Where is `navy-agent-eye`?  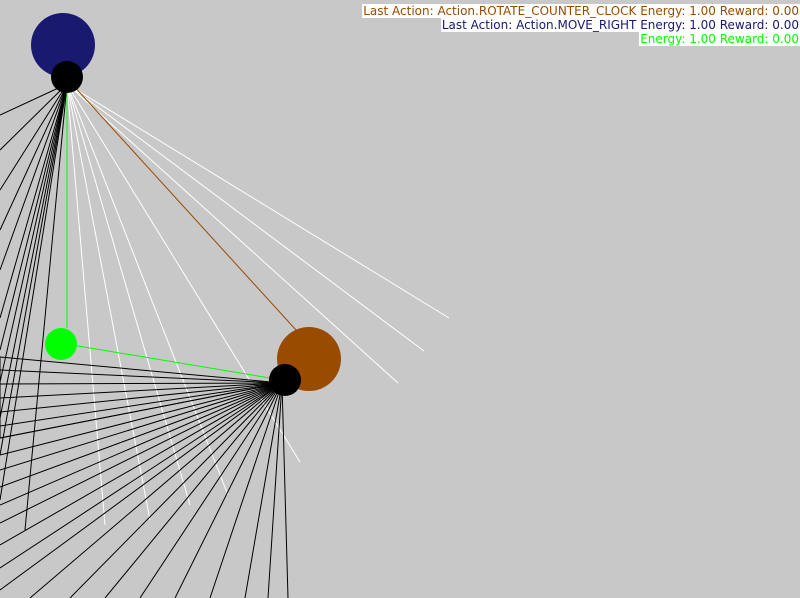
navy-agent-eye is located at coordinates (67, 77).